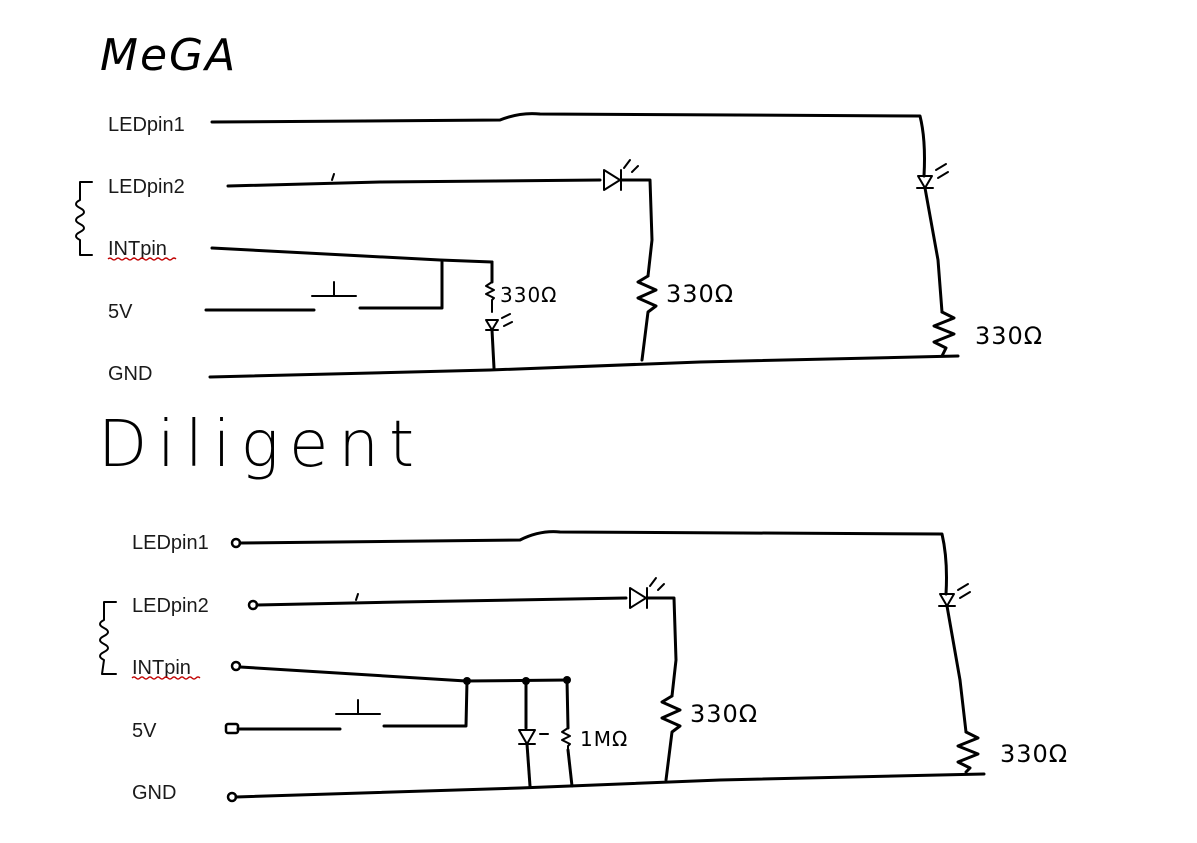 The image size is (1197, 843). Describe the element at coordinates (108, 638) in the screenshot. I see `diligent-side-jumper` at that location.